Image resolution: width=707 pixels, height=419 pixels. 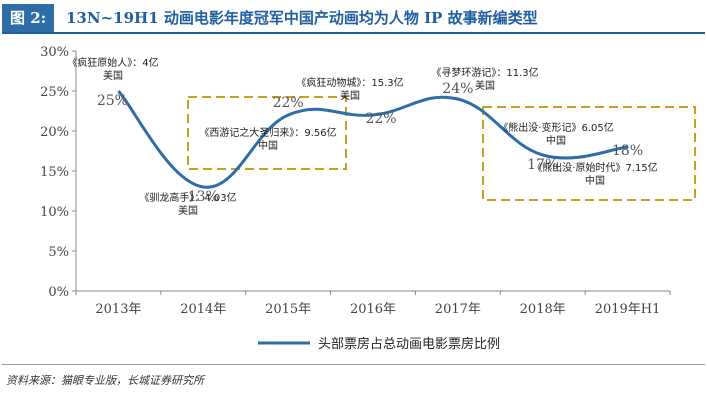 I want to click on figure-title: 13N~19H1 动画电影年度冠军中国产动画均为人物 IP 故事新编类型, so click(x=302, y=18).